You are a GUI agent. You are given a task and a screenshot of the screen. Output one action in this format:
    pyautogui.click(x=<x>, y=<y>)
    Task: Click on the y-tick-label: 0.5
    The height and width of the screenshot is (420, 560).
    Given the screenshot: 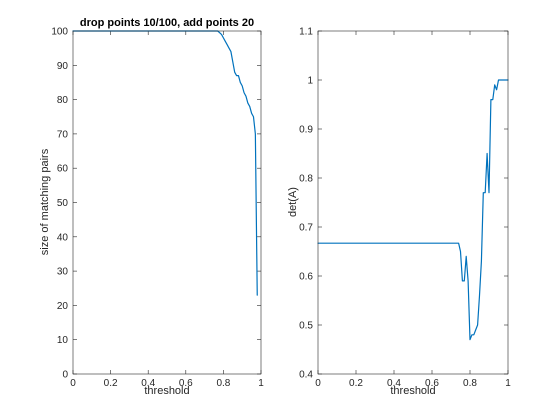 What is the action you would take?
    pyautogui.click(x=306, y=326)
    